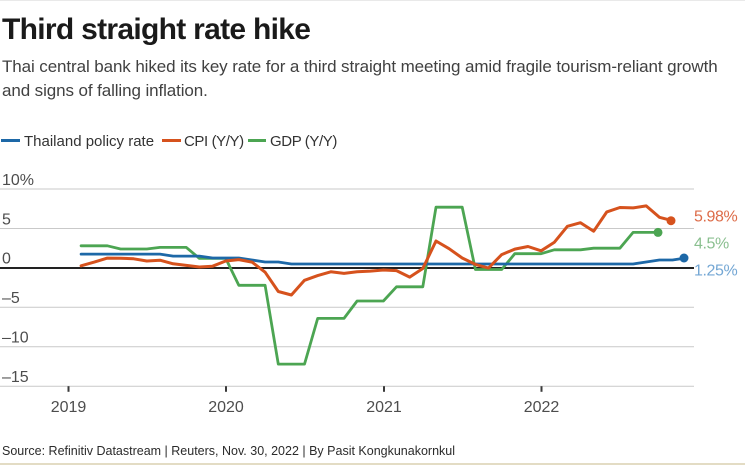  Describe the element at coordinates (226, 407) in the screenshot. I see `svg-text: 2020` at that location.